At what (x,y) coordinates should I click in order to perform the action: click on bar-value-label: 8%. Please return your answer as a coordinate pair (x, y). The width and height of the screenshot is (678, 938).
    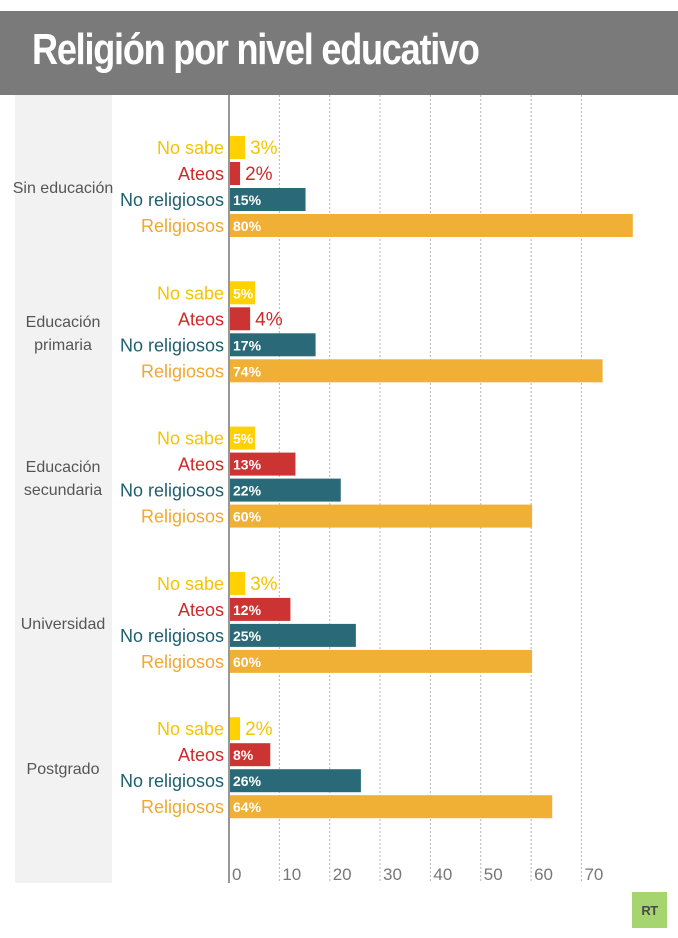
    Looking at the image, I should click on (243, 755).